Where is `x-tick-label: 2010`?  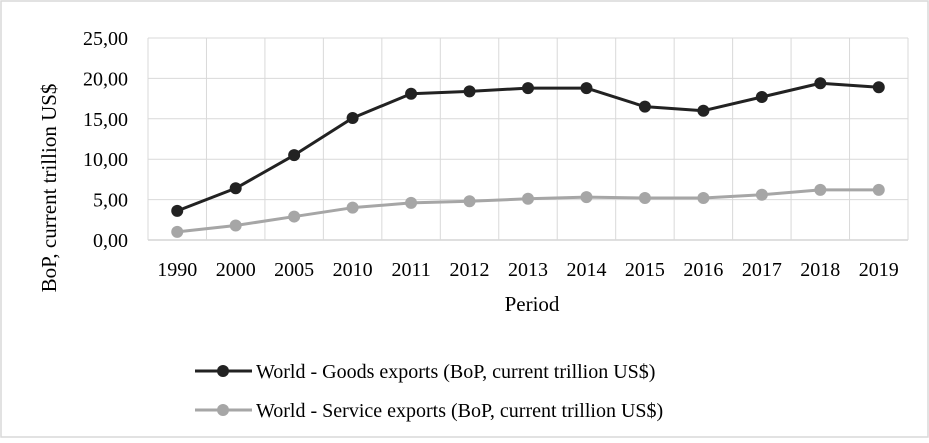
x-tick-label: 2010 is located at coordinates (353, 270).